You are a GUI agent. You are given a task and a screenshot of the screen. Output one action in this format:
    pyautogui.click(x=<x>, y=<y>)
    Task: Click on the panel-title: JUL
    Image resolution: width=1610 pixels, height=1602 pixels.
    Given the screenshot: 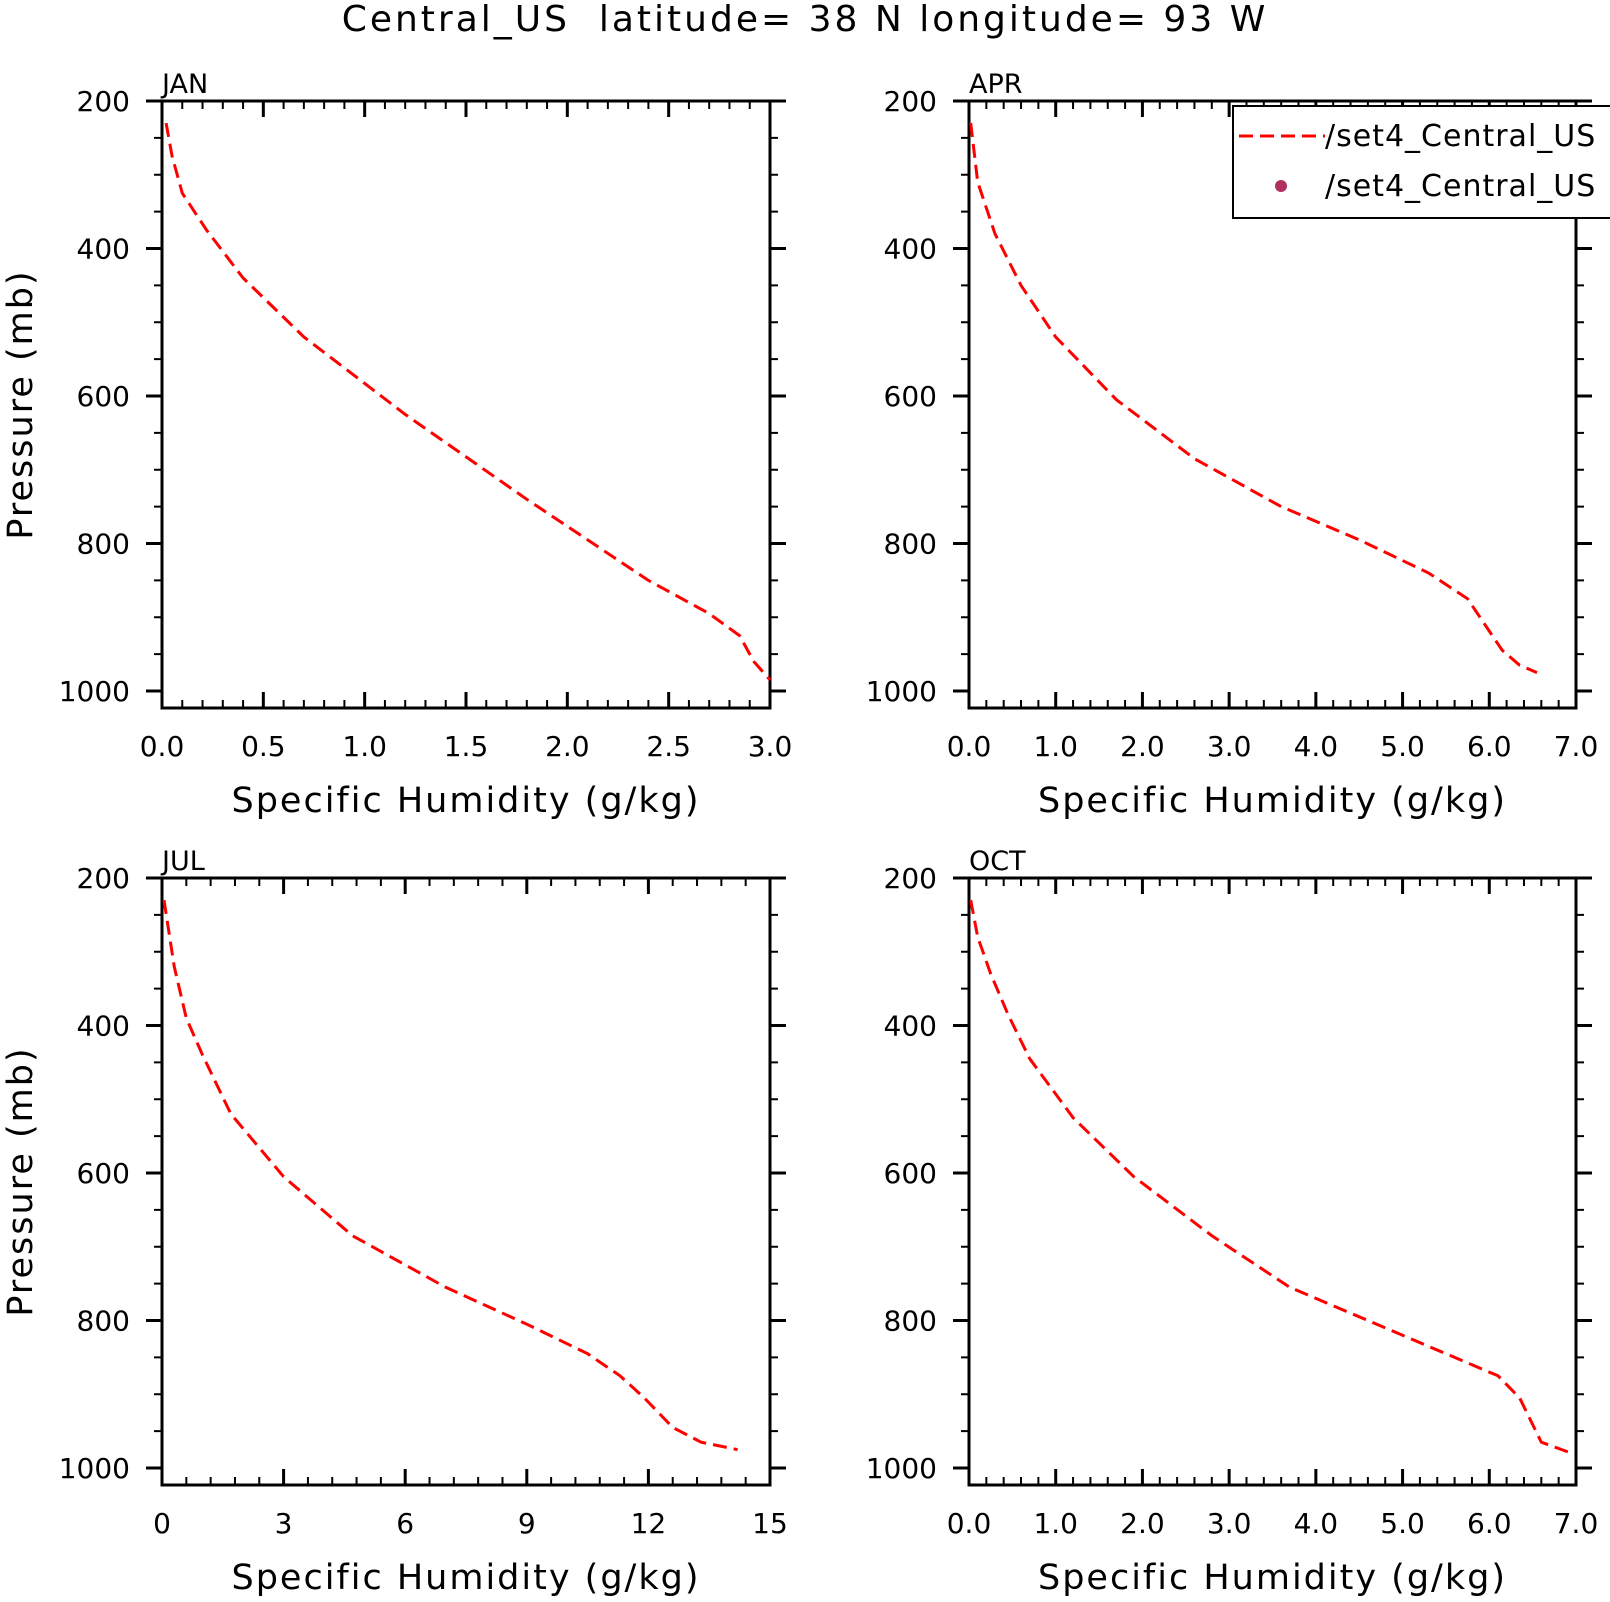 What is the action you would take?
    pyautogui.click(x=182, y=861)
    